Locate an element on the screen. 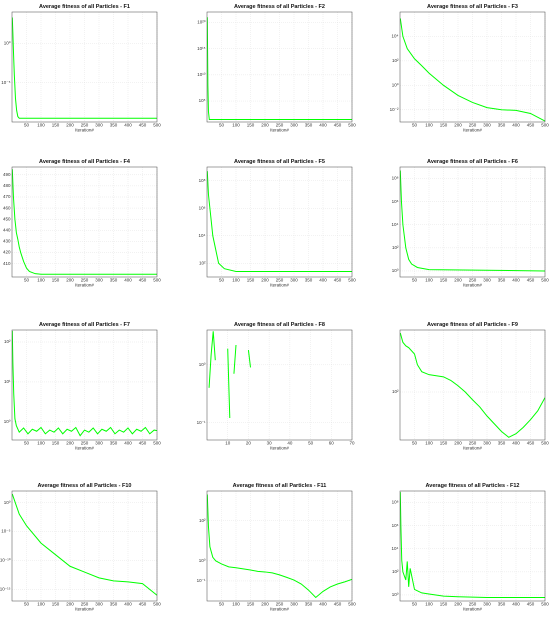 Image resolution: width=550 pixels, height=617 pixels. x-tick-label: 10 is located at coordinates (228, 443).